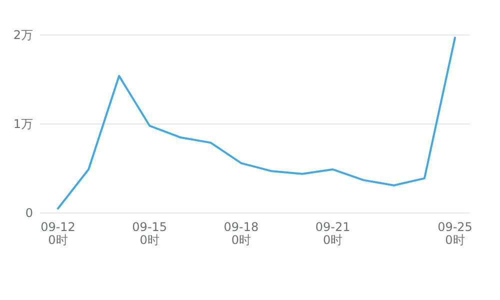  What do you see at coordinates (241, 233) in the screenshot?
I see `x-tick-label: 09-18 0时` at bounding box center [241, 233].